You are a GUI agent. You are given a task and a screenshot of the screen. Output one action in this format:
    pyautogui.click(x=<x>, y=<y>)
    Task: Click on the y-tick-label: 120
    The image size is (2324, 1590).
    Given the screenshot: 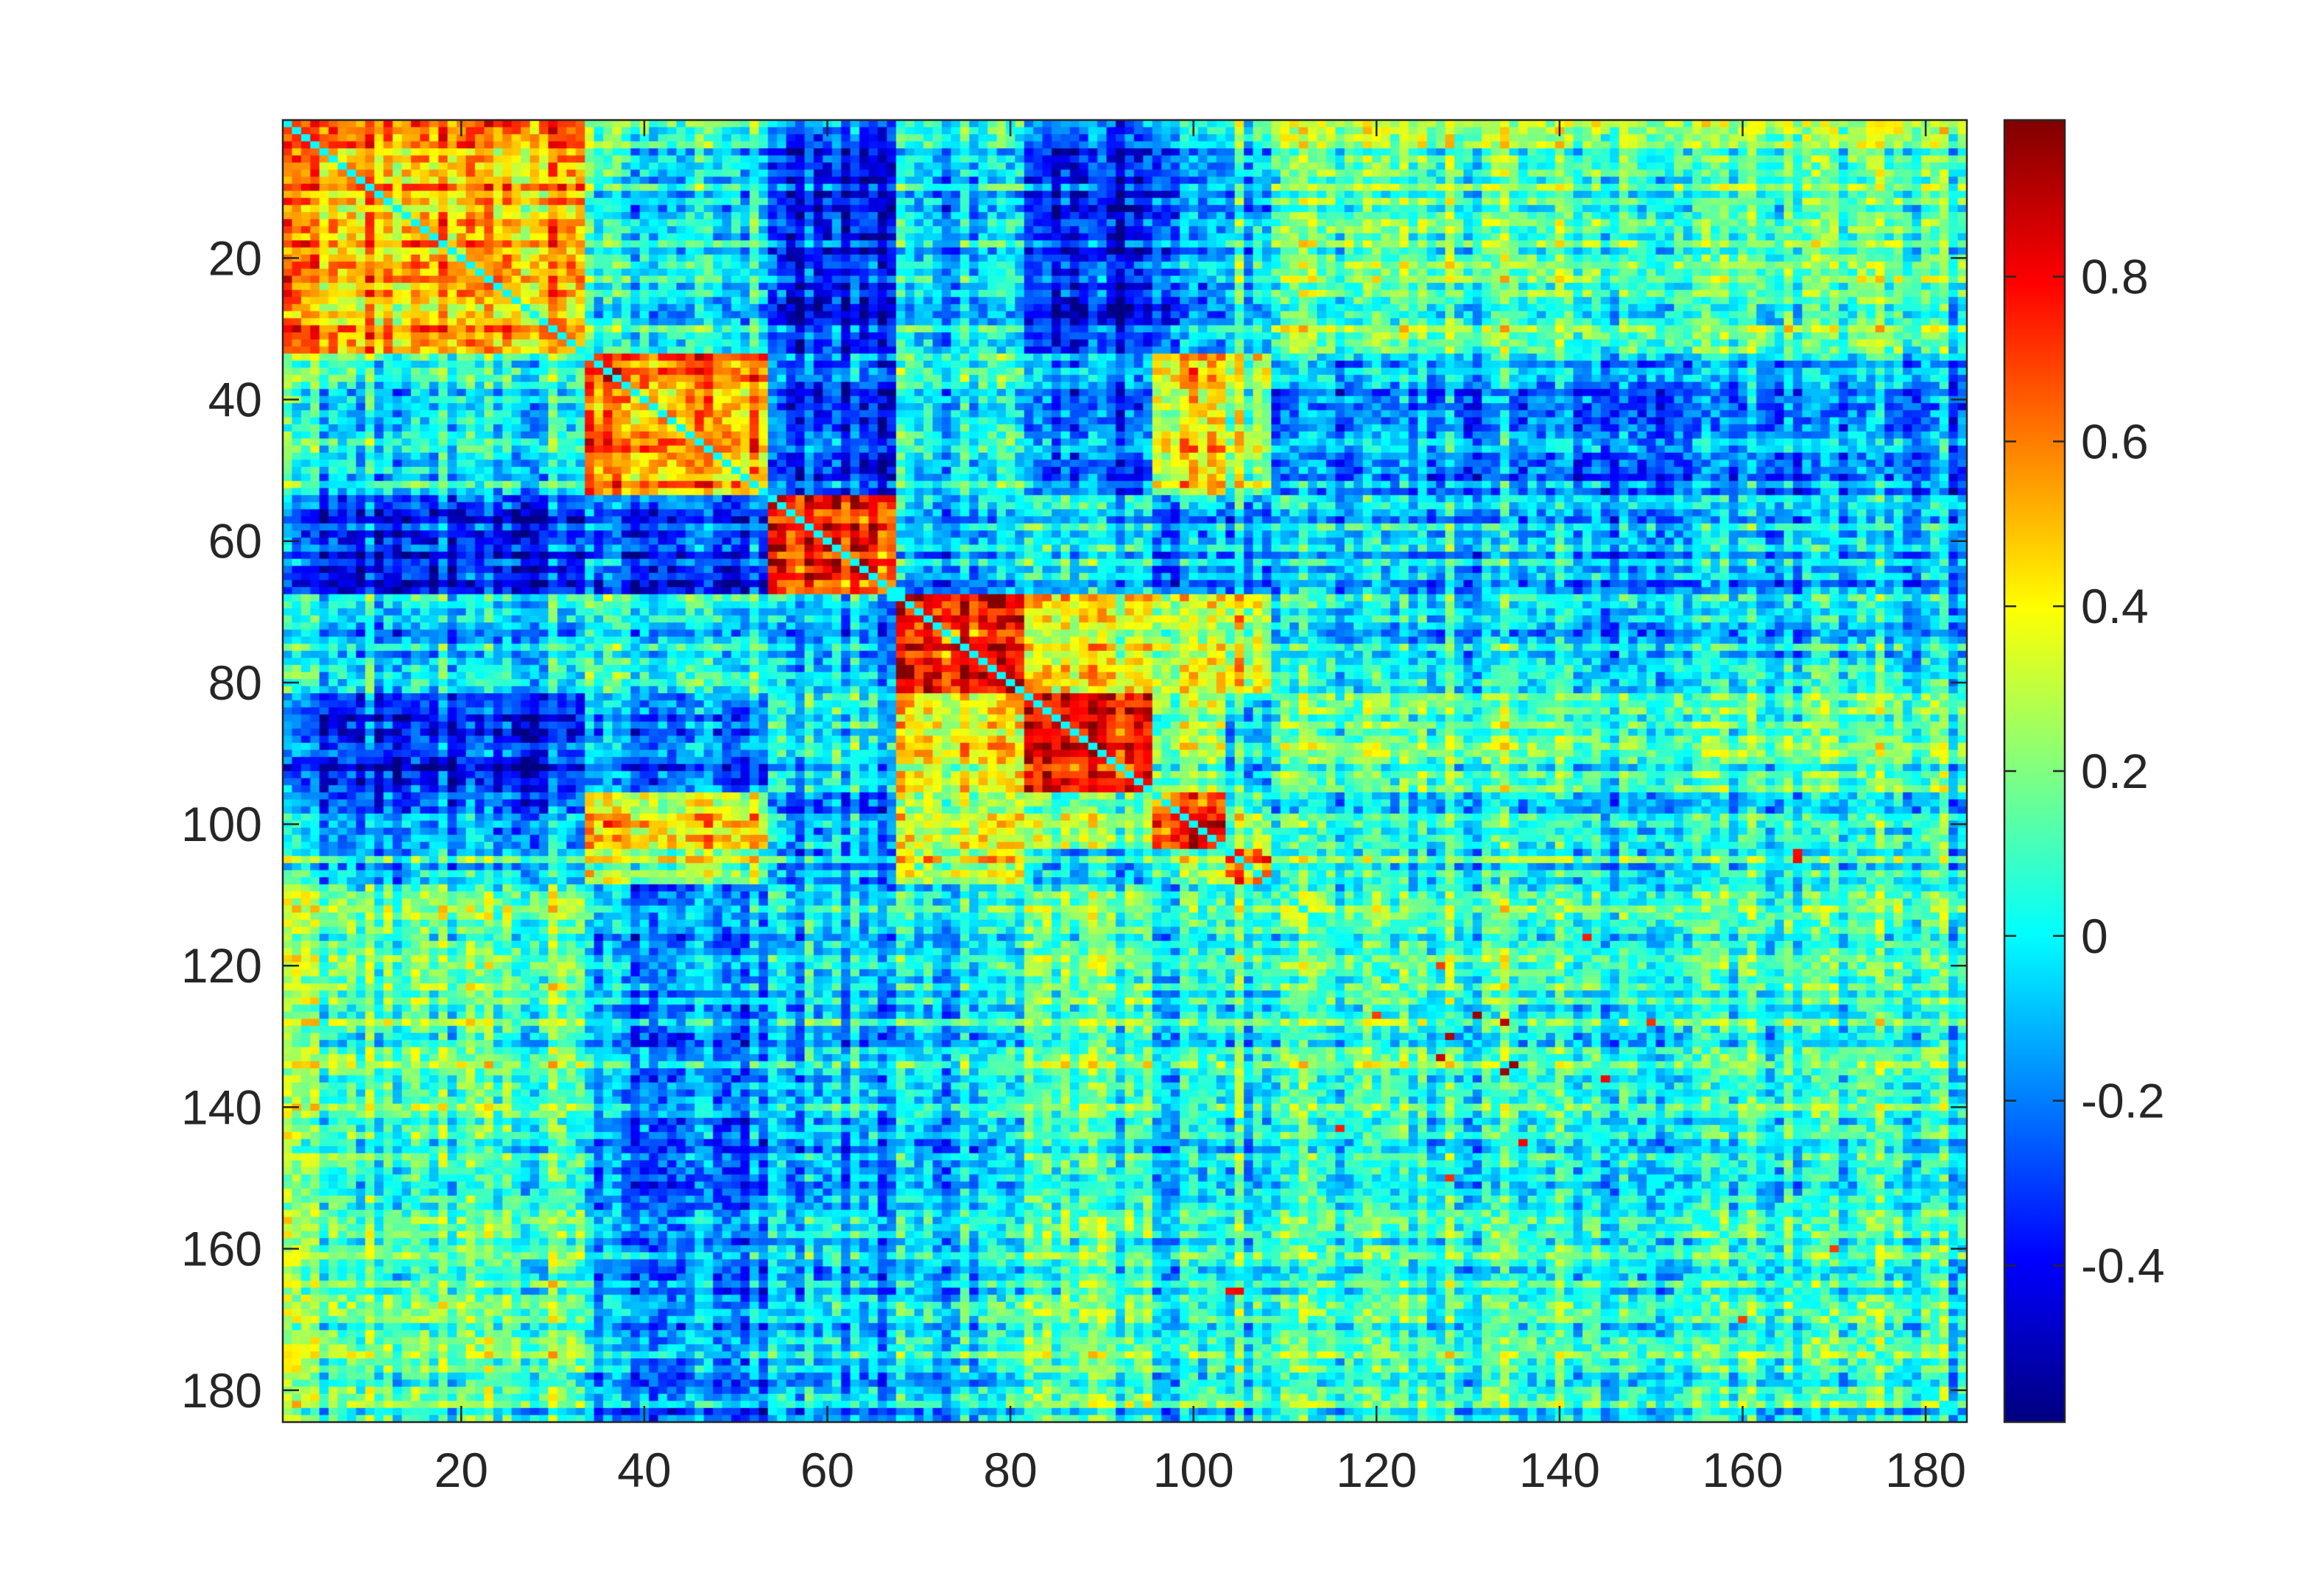 What is the action you would take?
    pyautogui.click(x=221, y=965)
    